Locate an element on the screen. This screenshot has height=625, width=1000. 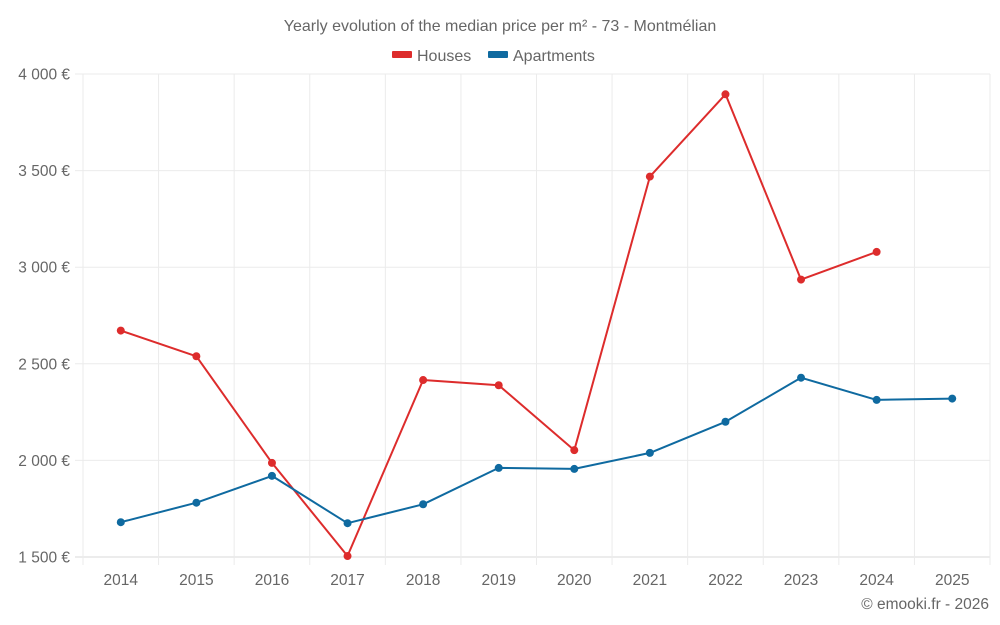
x-tick-label: 2015 is located at coordinates (196, 580).